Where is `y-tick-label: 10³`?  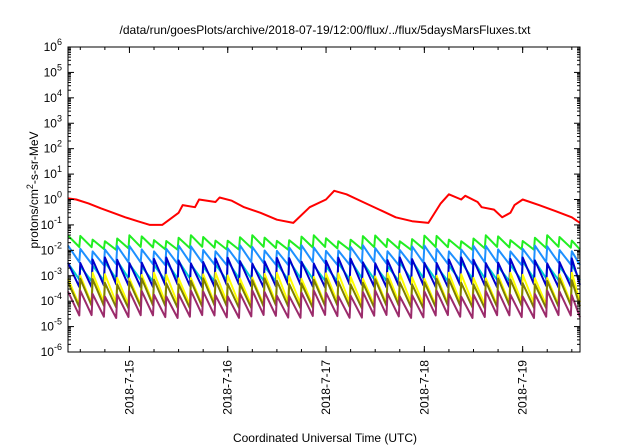
y-tick-label: 10³ is located at coordinates (53, 121).